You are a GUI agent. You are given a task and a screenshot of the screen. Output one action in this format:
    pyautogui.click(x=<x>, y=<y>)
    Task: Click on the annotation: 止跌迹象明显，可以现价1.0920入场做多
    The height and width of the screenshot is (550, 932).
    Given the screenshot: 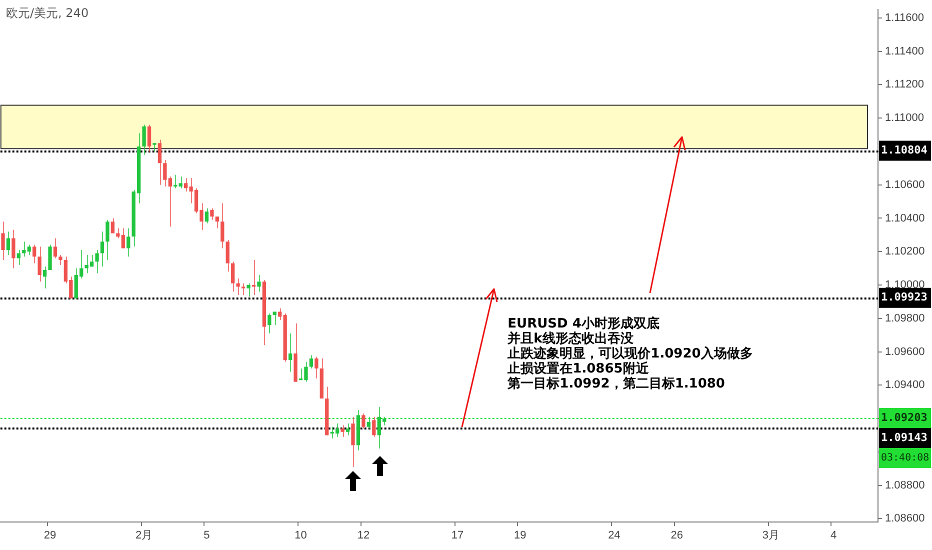 What is the action you would take?
    pyautogui.click(x=629, y=353)
    